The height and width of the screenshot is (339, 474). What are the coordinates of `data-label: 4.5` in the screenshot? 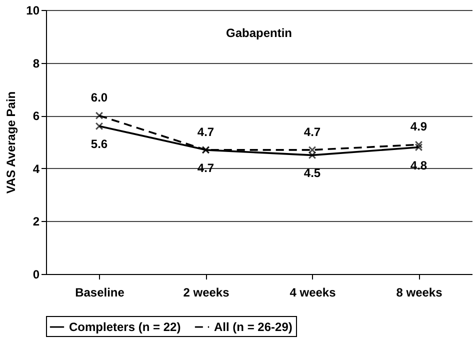 It's located at (312, 173).